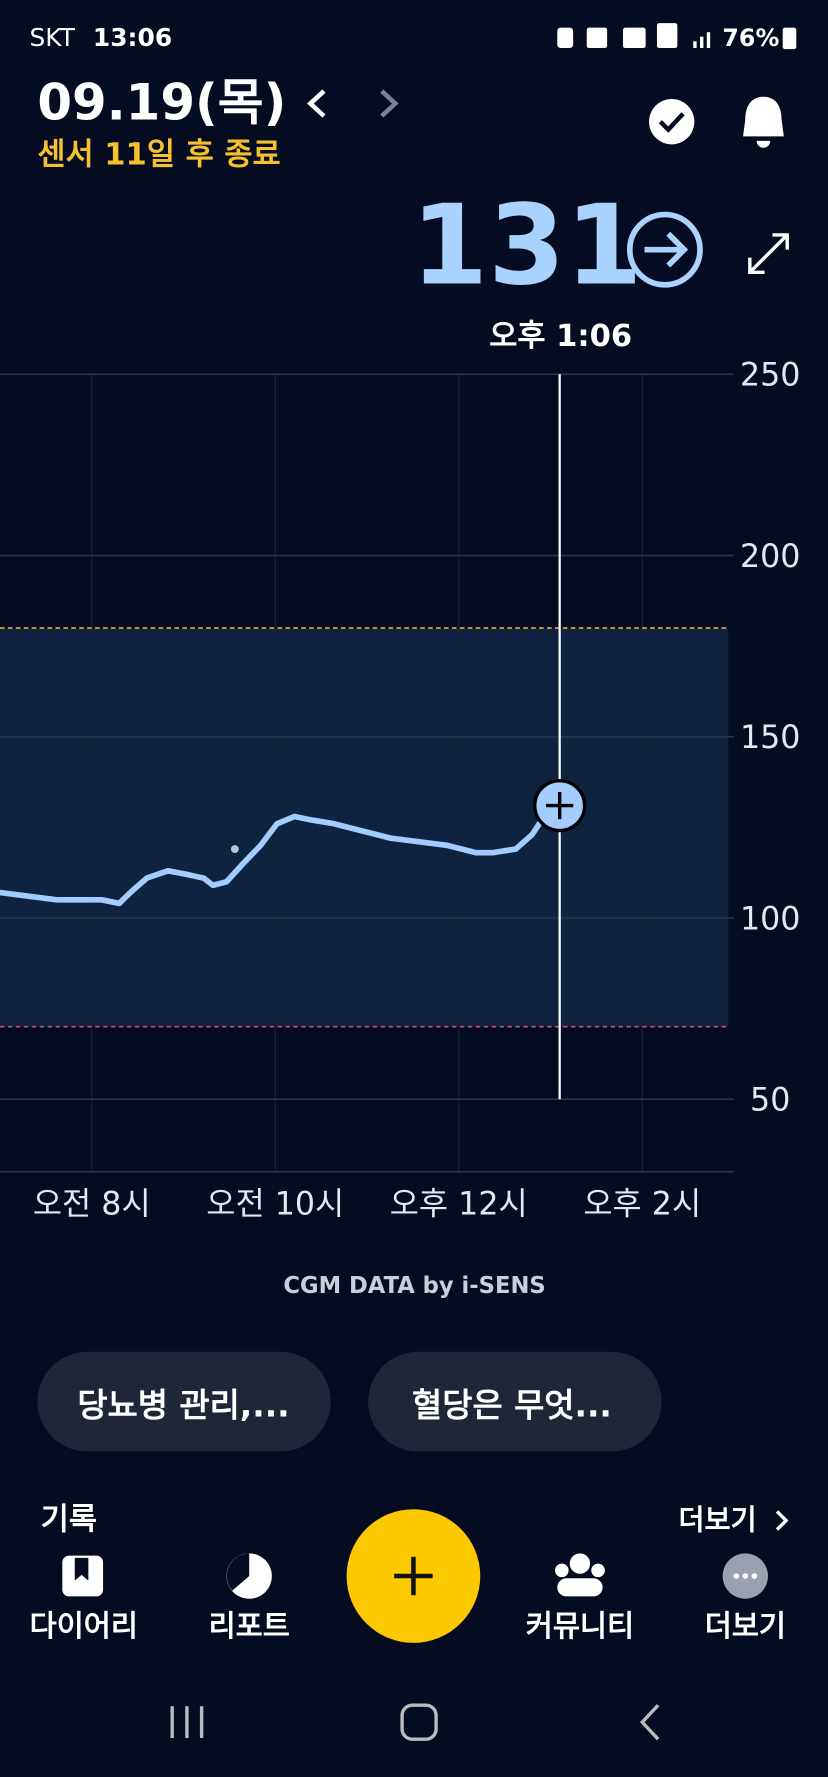 The height and width of the screenshot is (1777, 828). Describe the element at coordinates (745, 1626) in the screenshot. I see `nav-label: 더보기` at that location.